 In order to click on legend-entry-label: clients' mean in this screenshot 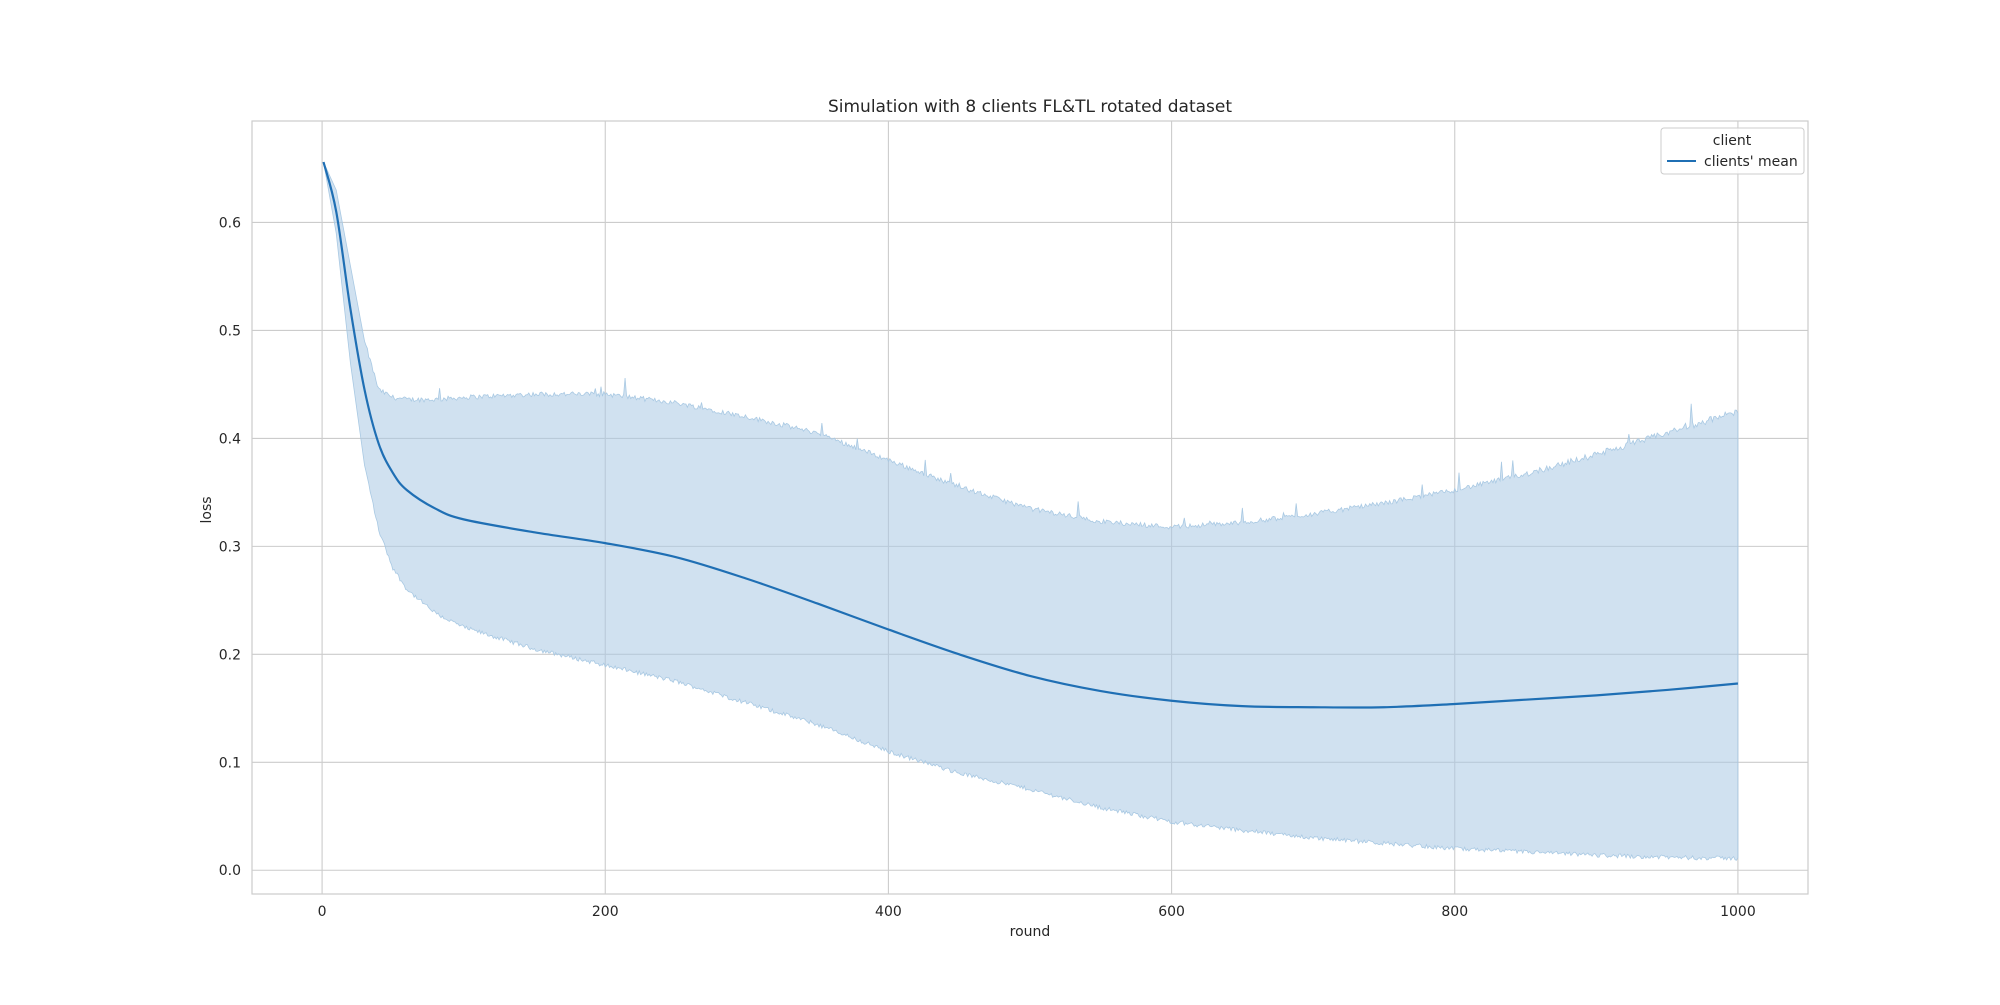, I will do `click(1751, 162)`.